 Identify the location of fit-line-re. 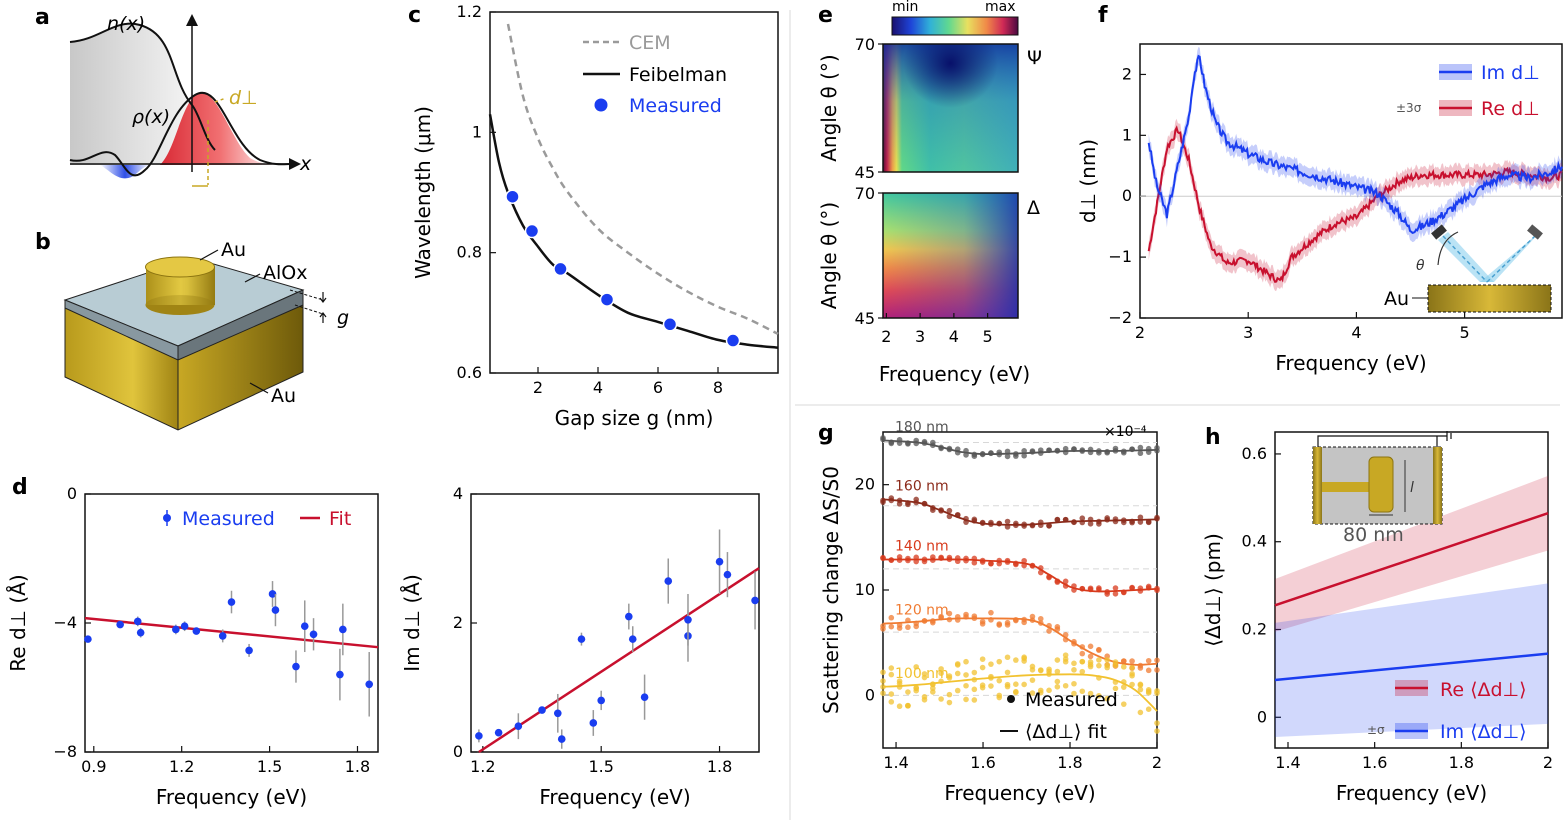
(231, 632).